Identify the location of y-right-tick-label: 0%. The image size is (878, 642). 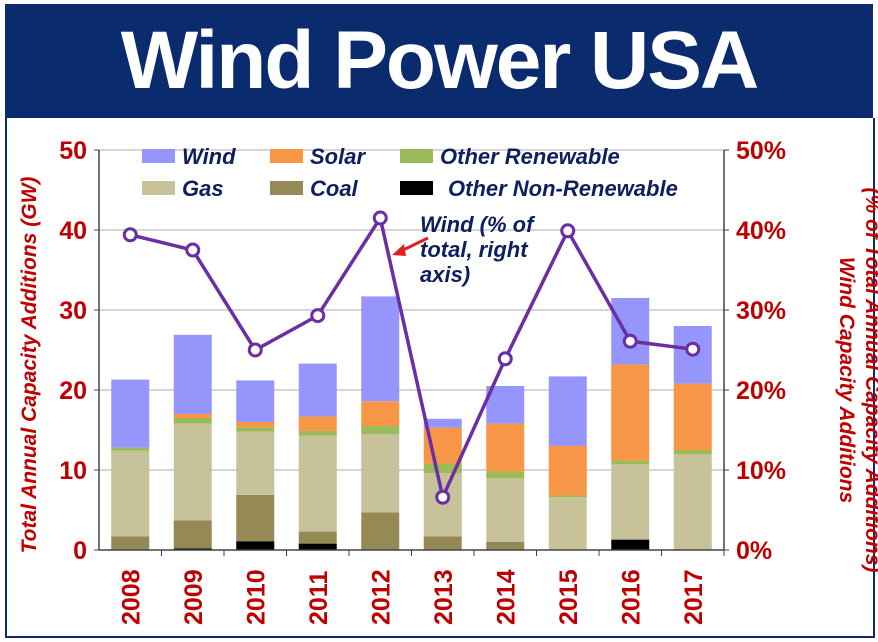
(754, 551).